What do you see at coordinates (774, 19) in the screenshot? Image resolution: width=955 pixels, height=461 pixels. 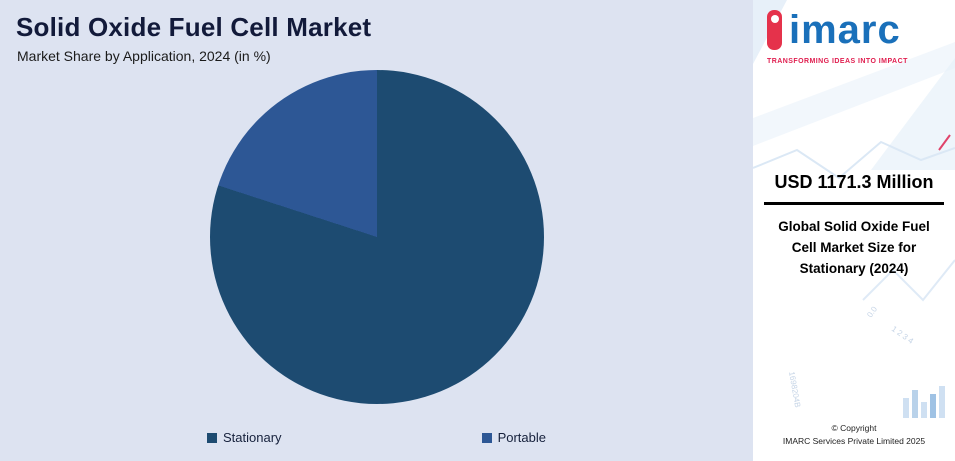 I see `logo-dot` at bounding box center [774, 19].